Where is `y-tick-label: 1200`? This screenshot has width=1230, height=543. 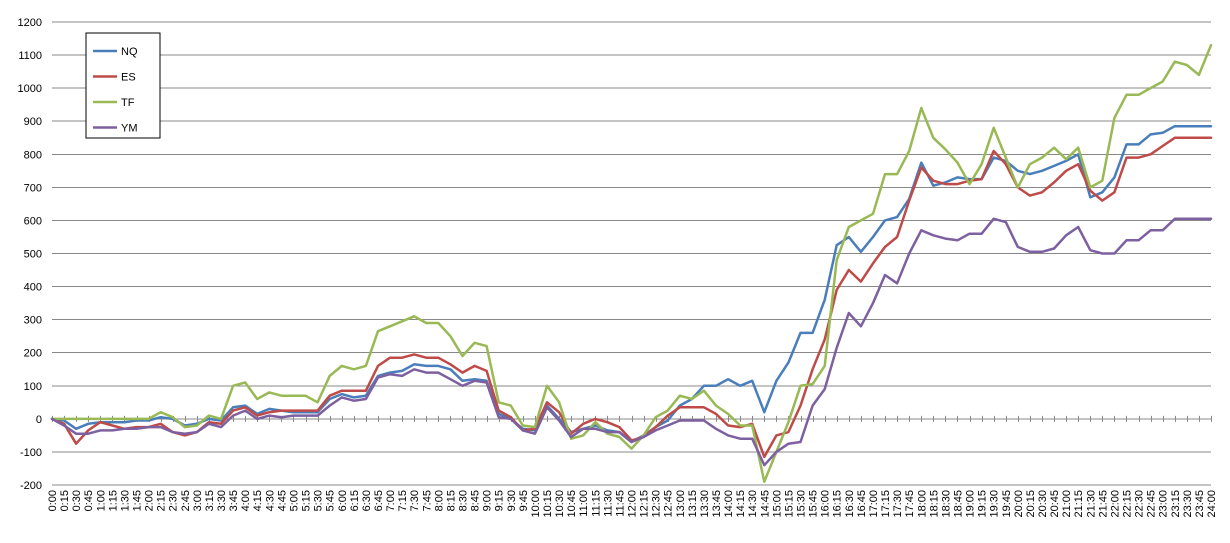
y-tick-label: 1200 is located at coordinates (30, 23).